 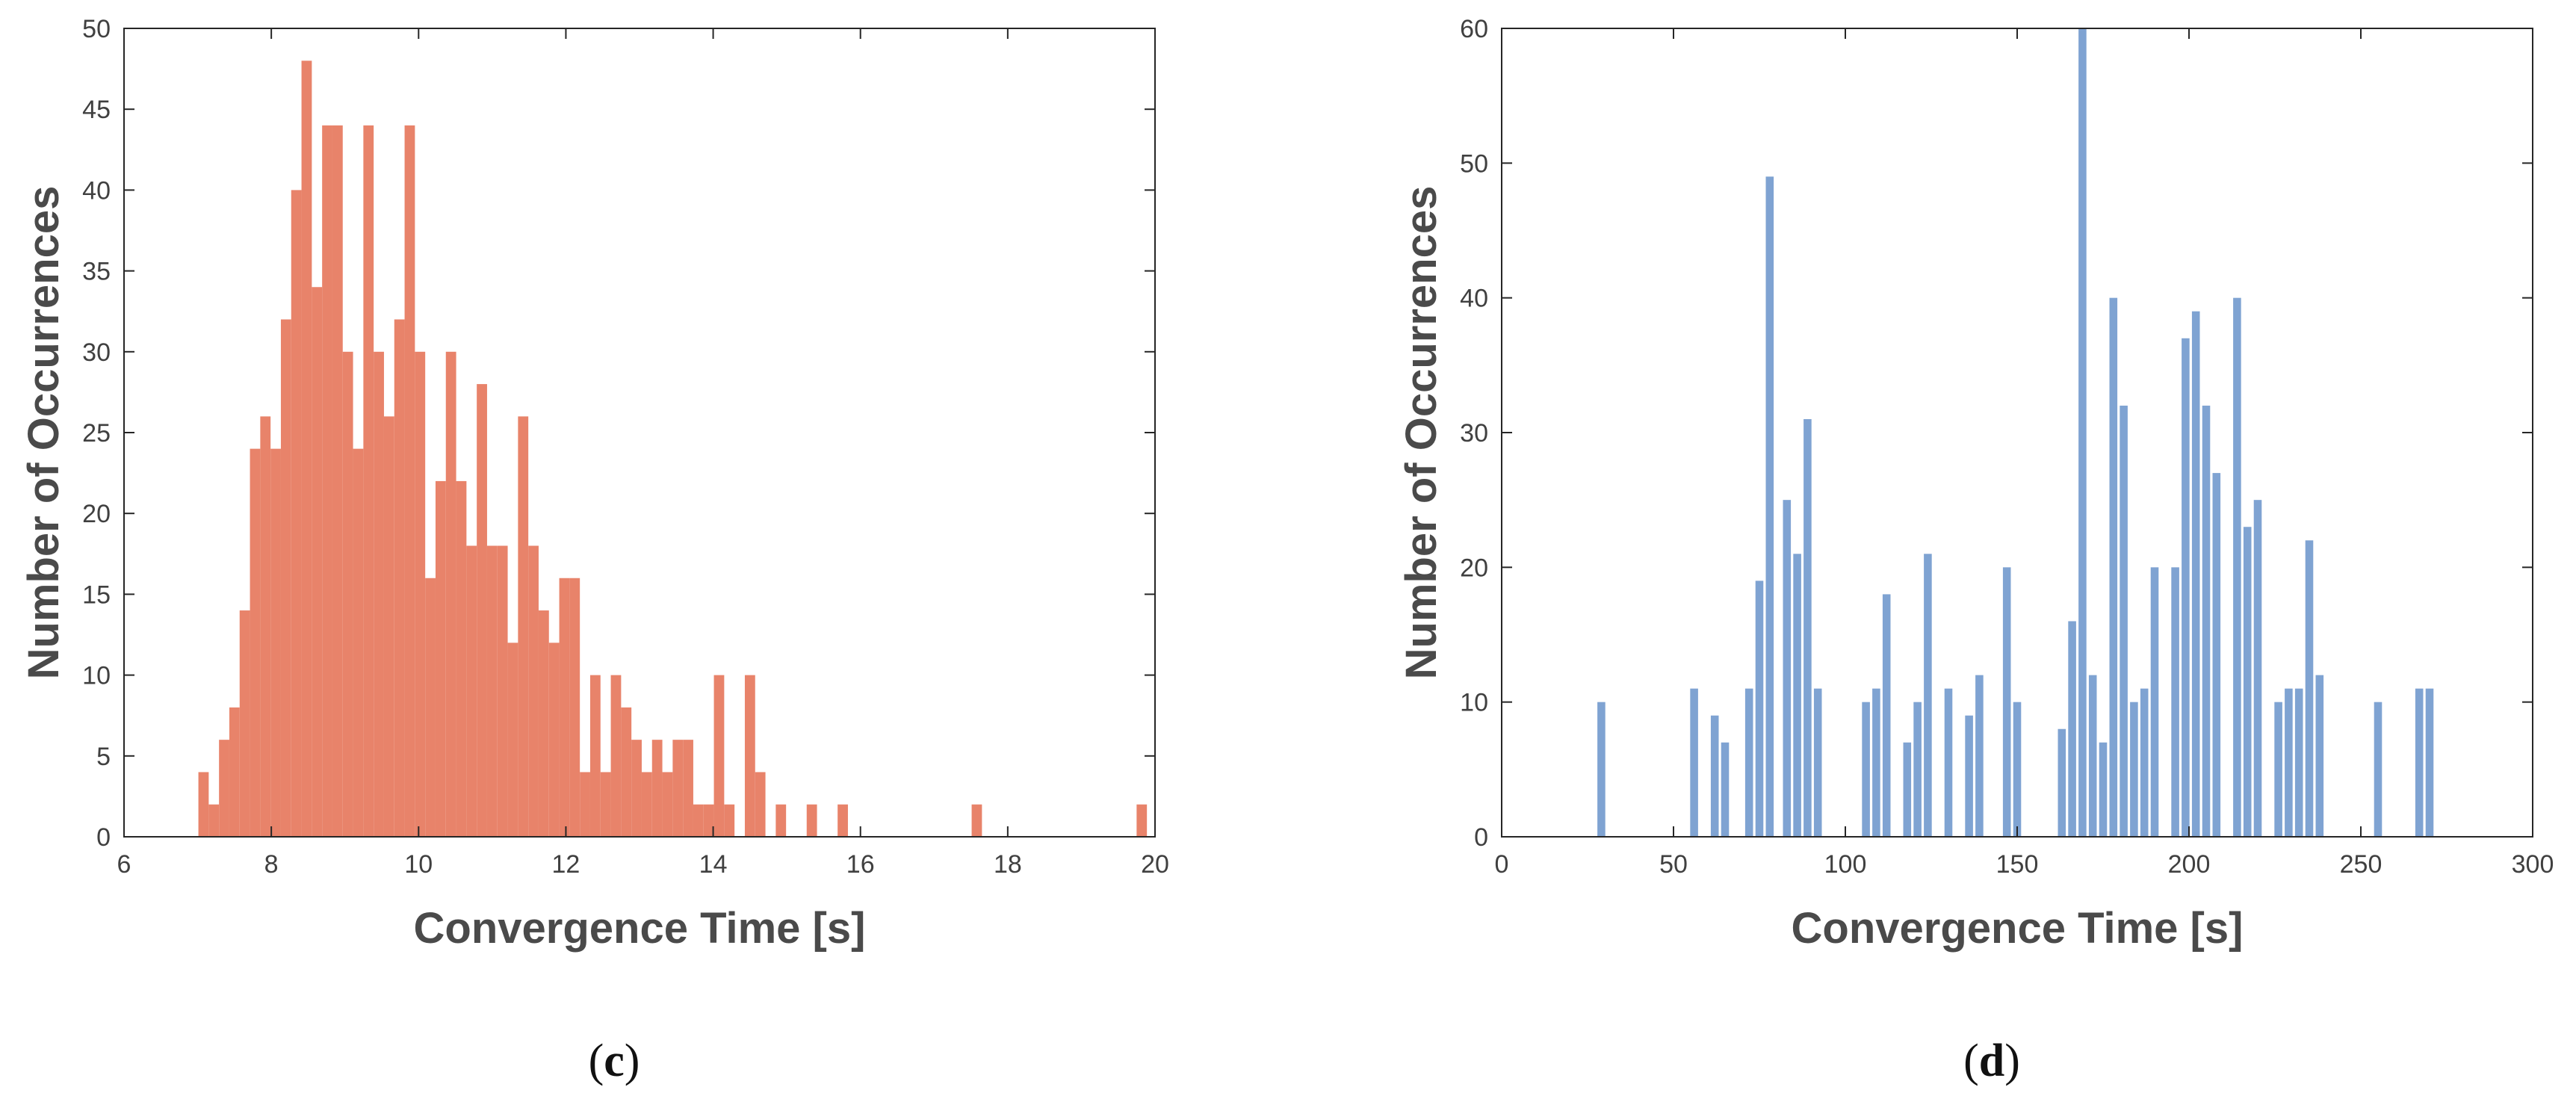 I want to click on x-tick-label: 0, so click(x=1502, y=864).